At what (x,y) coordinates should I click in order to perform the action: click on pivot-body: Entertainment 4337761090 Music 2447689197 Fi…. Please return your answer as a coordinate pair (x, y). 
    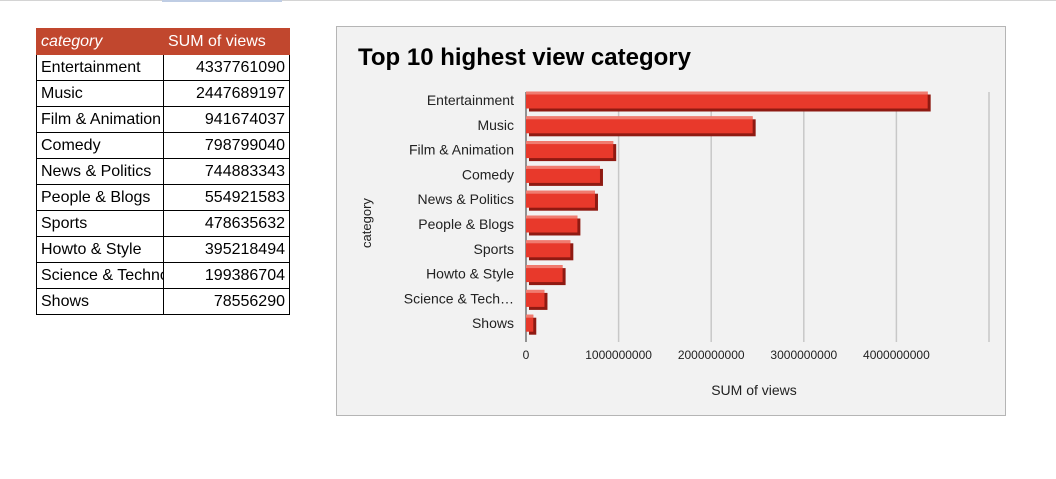
    Looking at the image, I should click on (163, 184).